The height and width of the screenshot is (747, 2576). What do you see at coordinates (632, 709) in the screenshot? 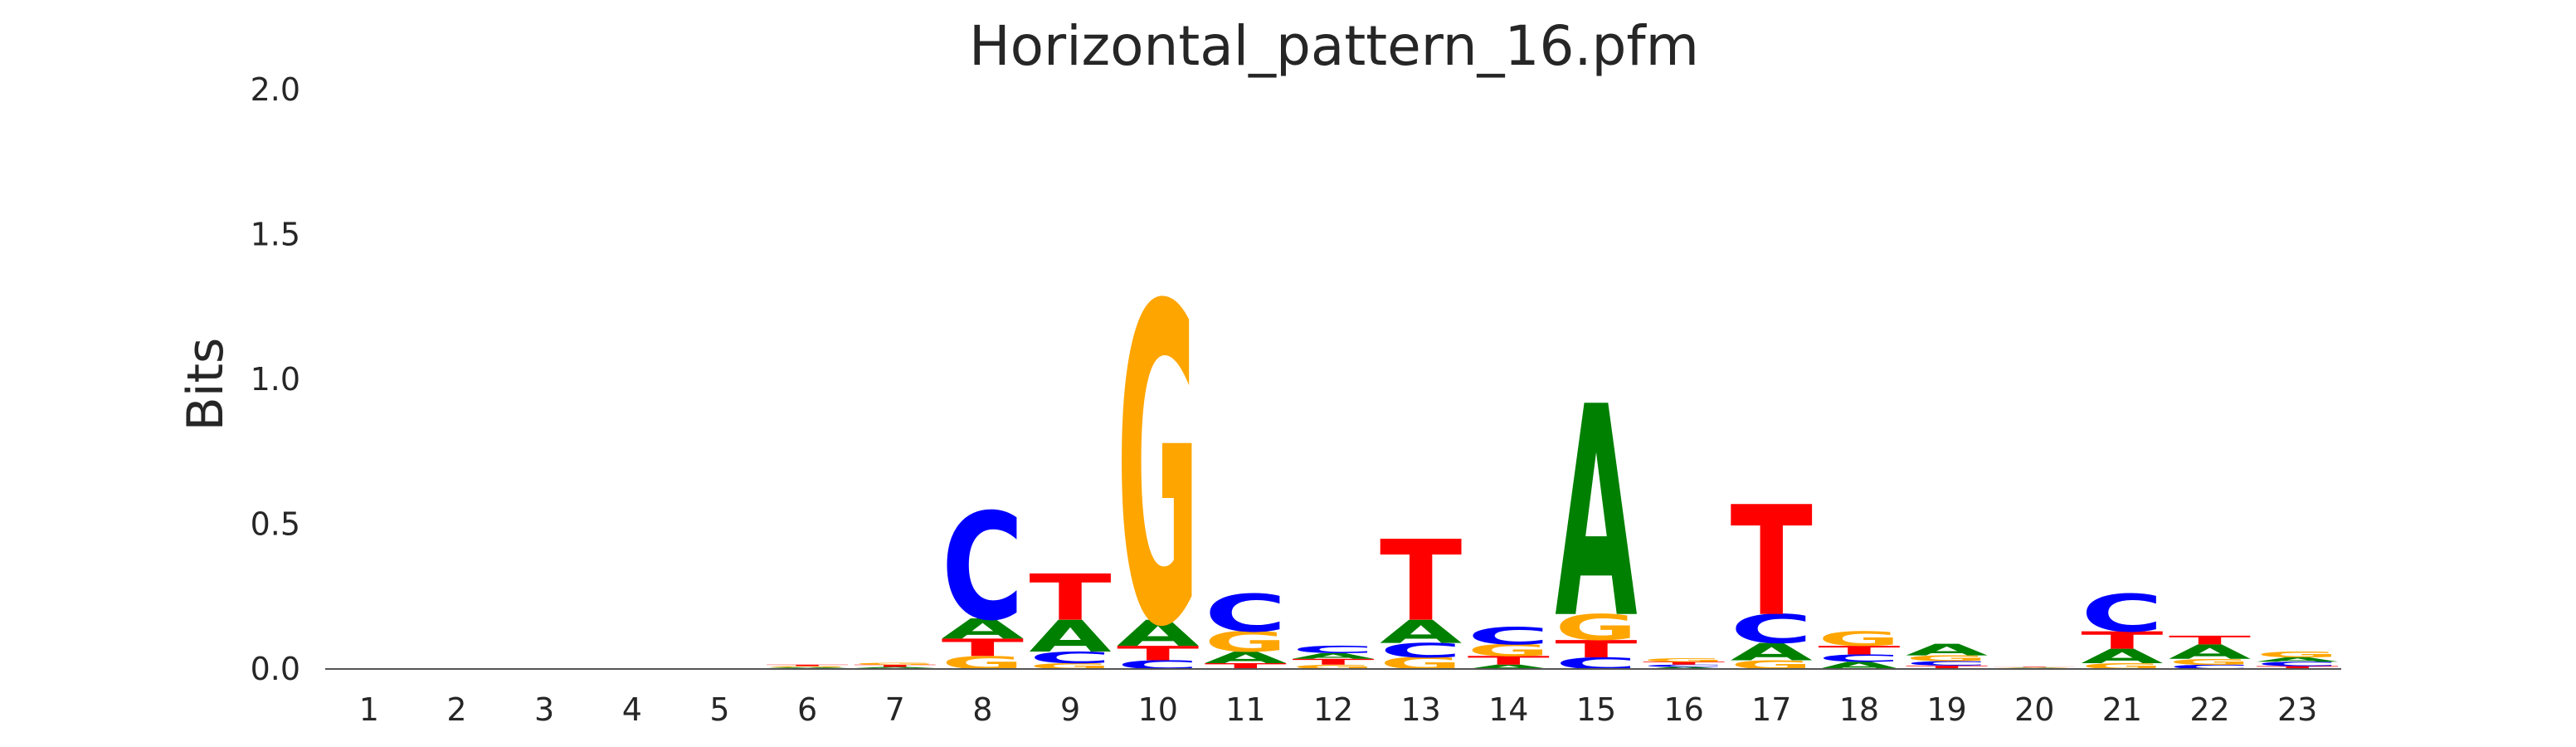
I see `x-tick-label: 4` at bounding box center [632, 709].